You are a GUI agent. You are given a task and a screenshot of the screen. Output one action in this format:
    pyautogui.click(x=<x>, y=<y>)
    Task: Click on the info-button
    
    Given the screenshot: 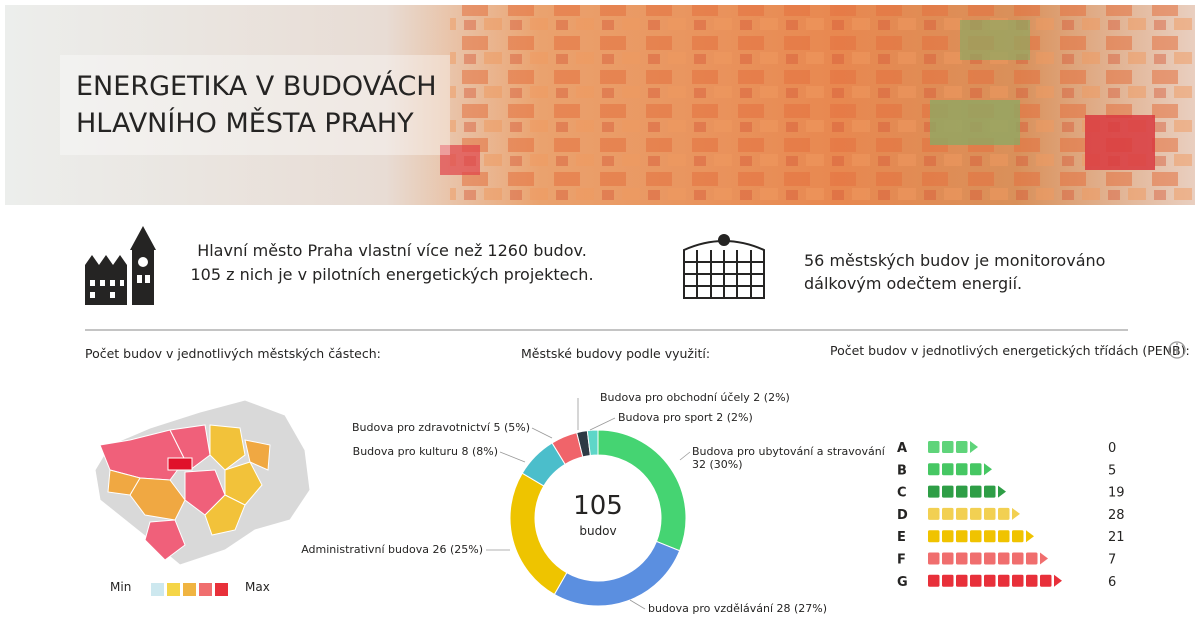 What is the action you would take?
    pyautogui.click(x=1177, y=350)
    